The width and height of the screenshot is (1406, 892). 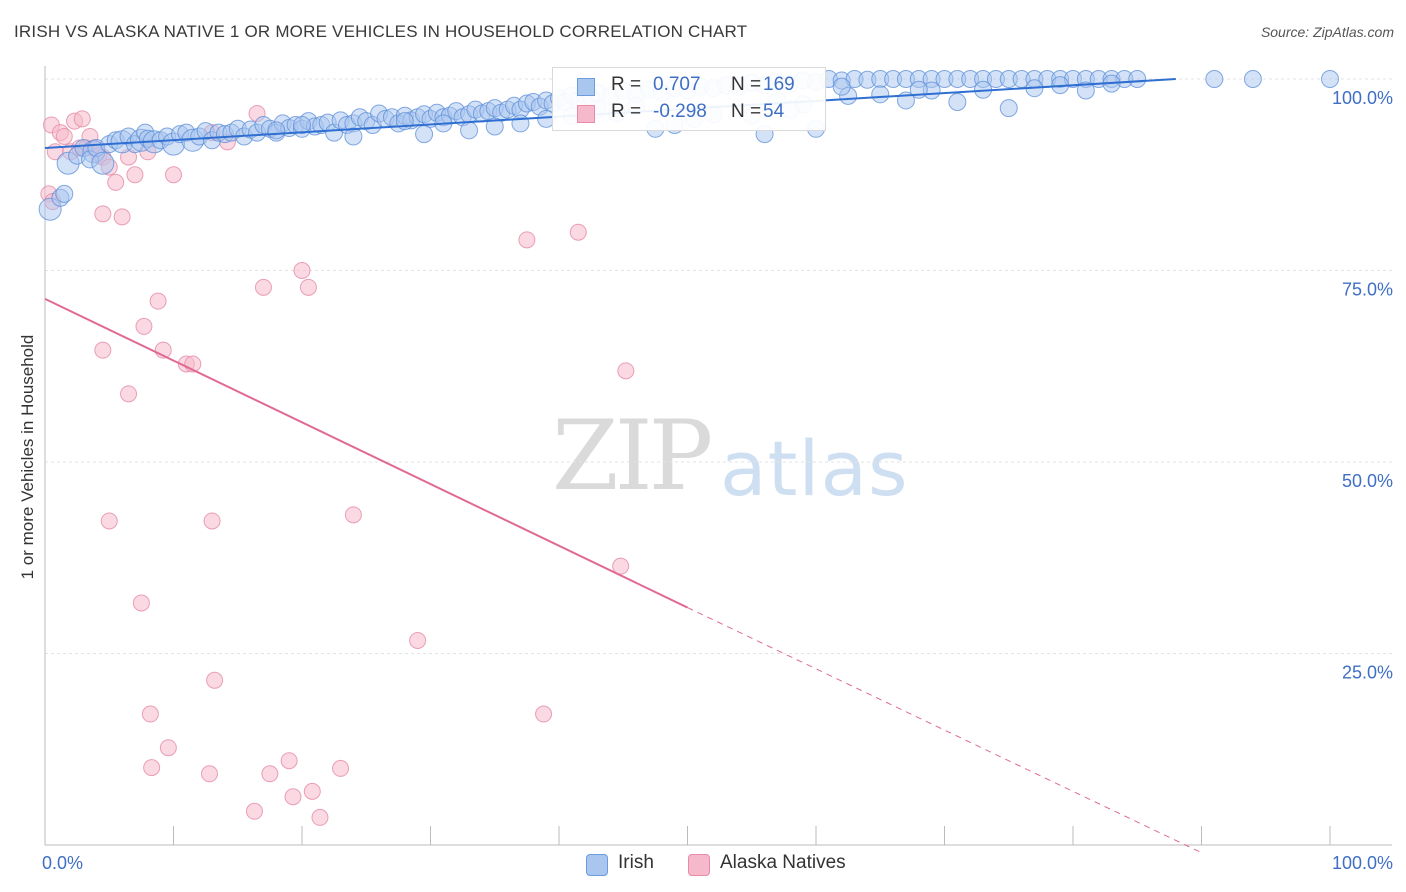 I want to click on x-tick-label-min: 0.0%, so click(x=62, y=863).